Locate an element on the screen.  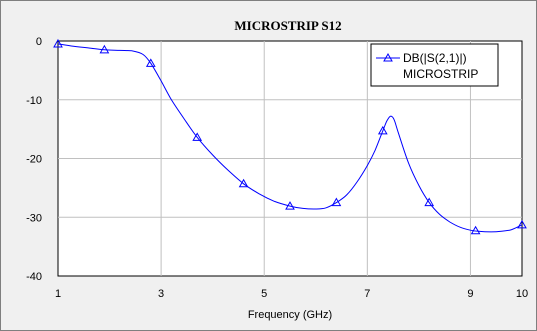
x-tick-label: 9 is located at coordinates (470, 294).